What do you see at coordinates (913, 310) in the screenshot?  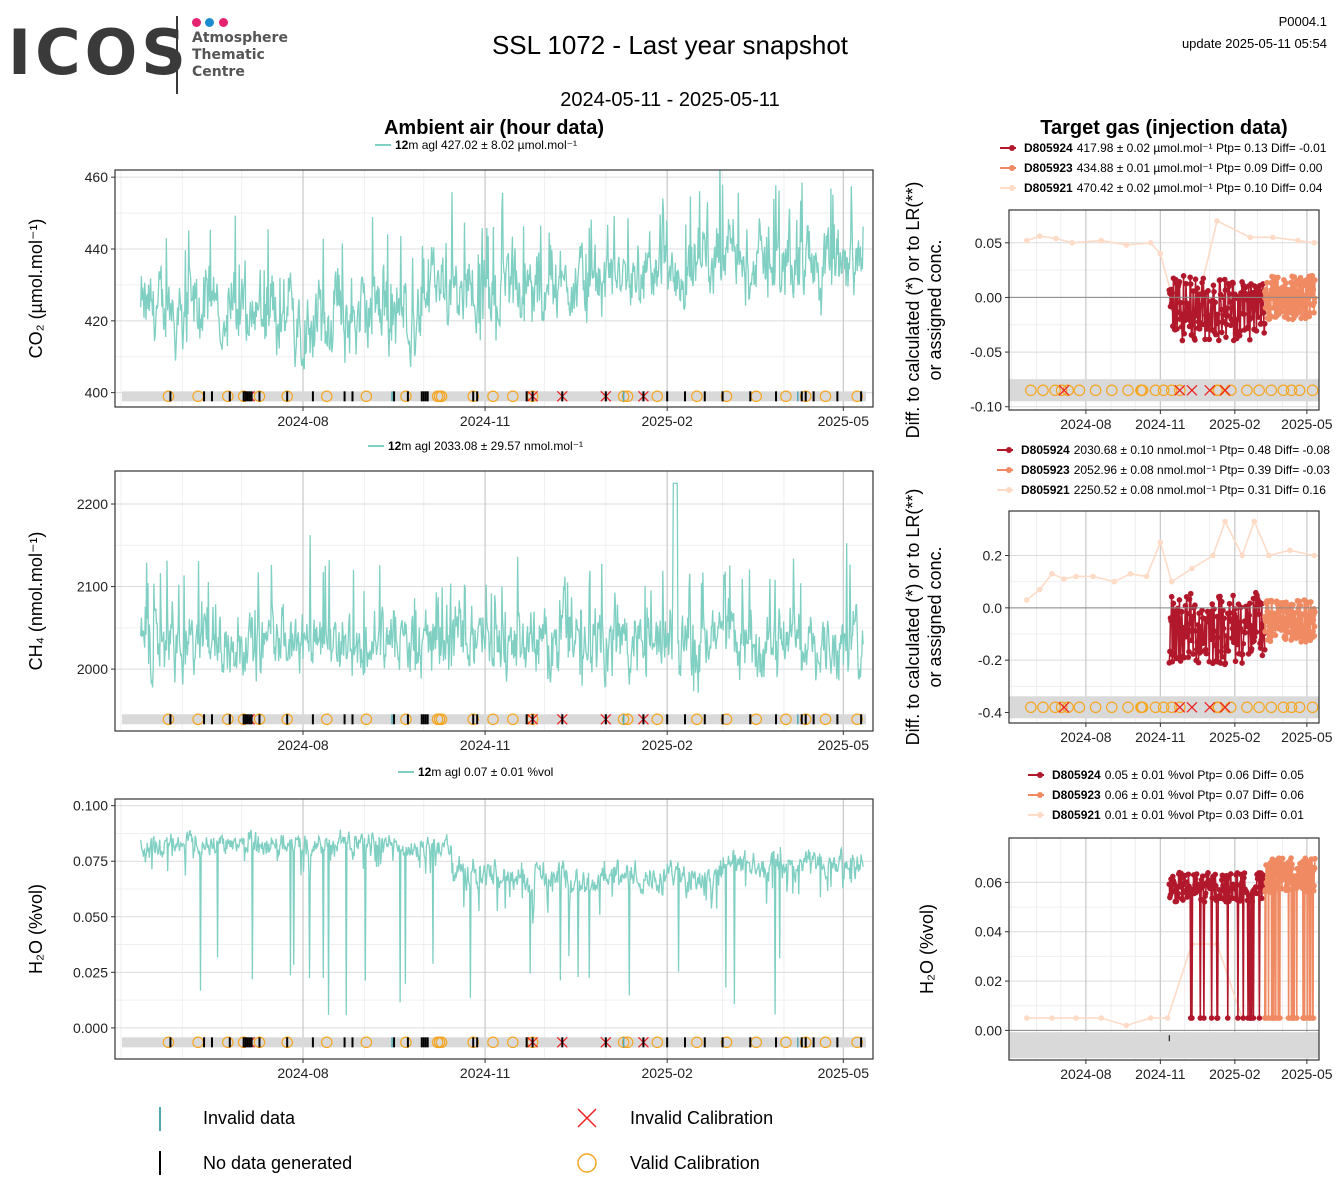 I see `y-axis-label: Diff. to calculated (*) or to LR(**)` at bounding box center [913, 310].